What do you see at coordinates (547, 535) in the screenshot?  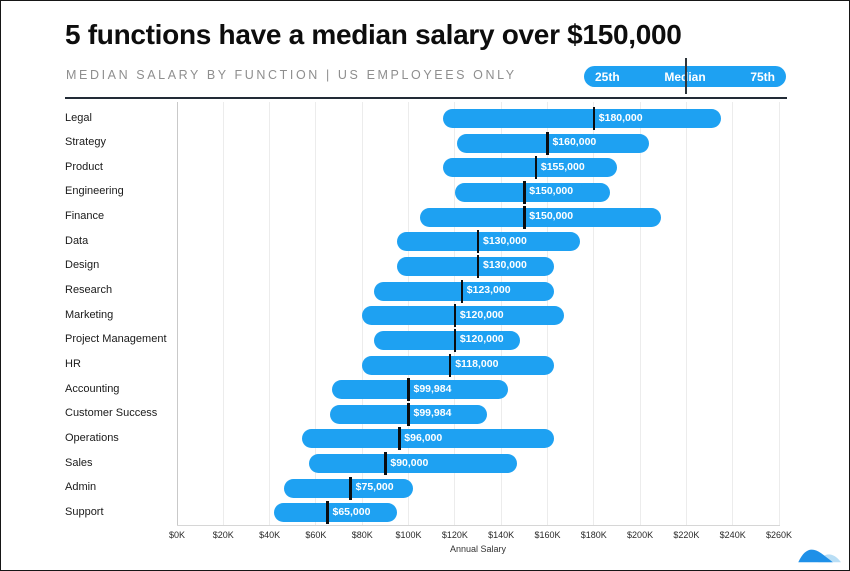 I see `x-tick-label: $160K` at bounding box center [547, 535].